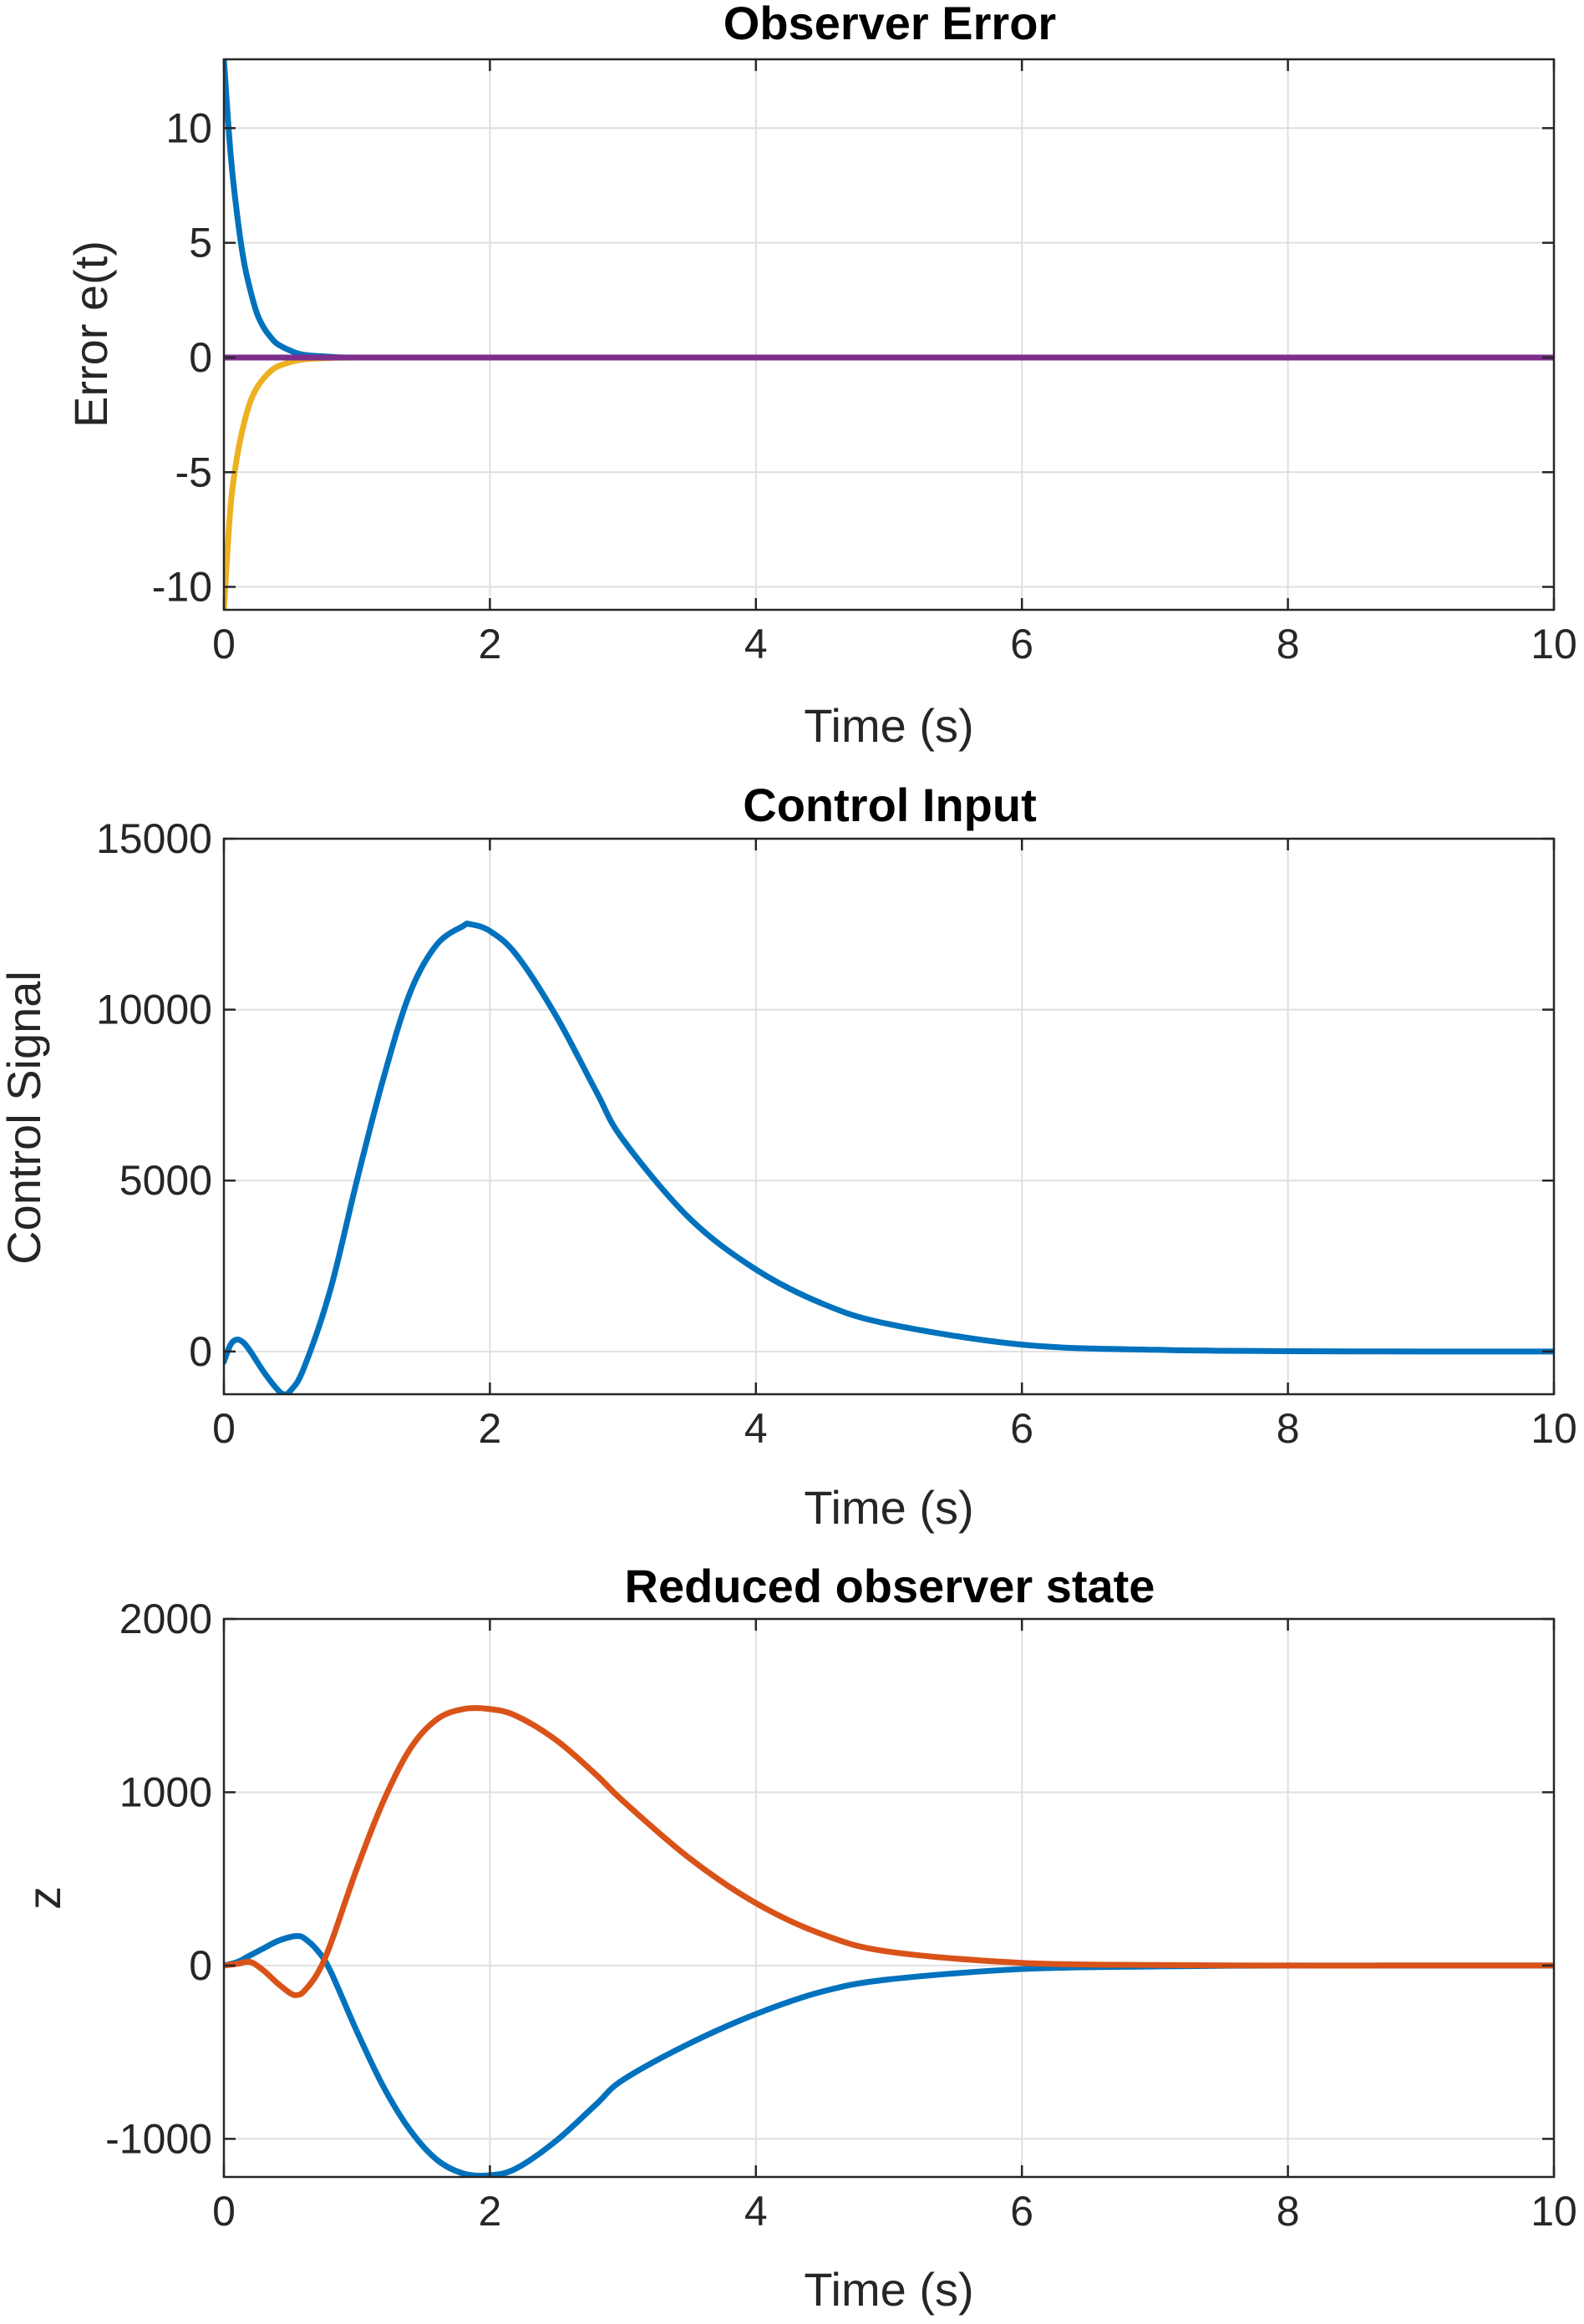 Image resolution: width=1584 pixels, height=2324 pixels. What do you see at coordinates (200, 243) in the screenshot?
I see `y-tick-label: 5` at bounding box center [200, 243].